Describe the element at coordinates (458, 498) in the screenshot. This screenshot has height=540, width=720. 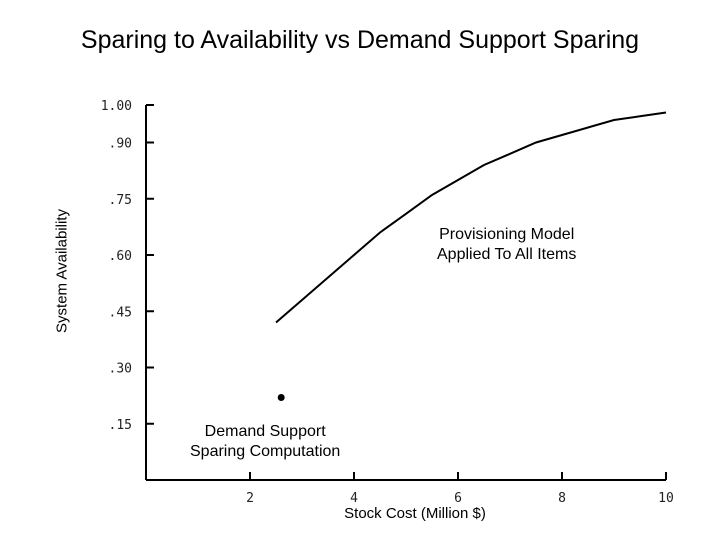
I see `x-tick-label: 6` at that location.